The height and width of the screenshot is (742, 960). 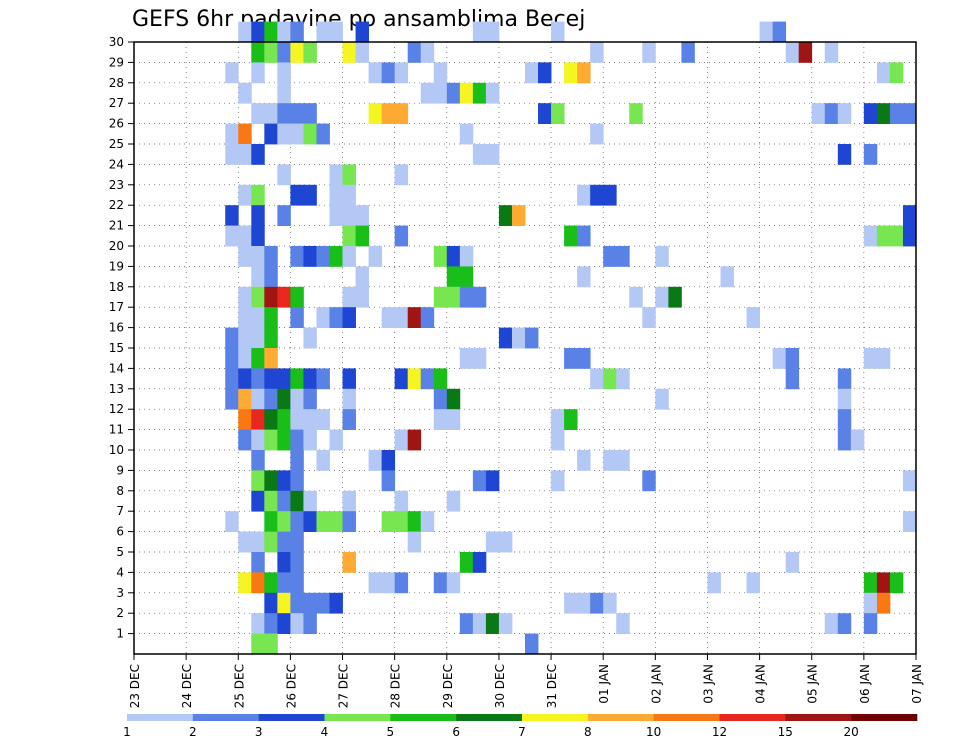 What do you see at coordinates (396, 686) in the screenshot?
I see `x-tick-label: 28 DEC` at bounding box center [396, 686].